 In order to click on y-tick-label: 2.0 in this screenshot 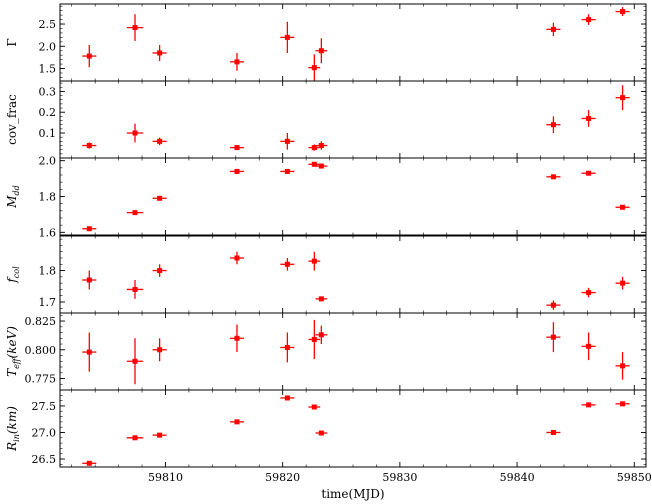, I will do `click(48, 46)`.